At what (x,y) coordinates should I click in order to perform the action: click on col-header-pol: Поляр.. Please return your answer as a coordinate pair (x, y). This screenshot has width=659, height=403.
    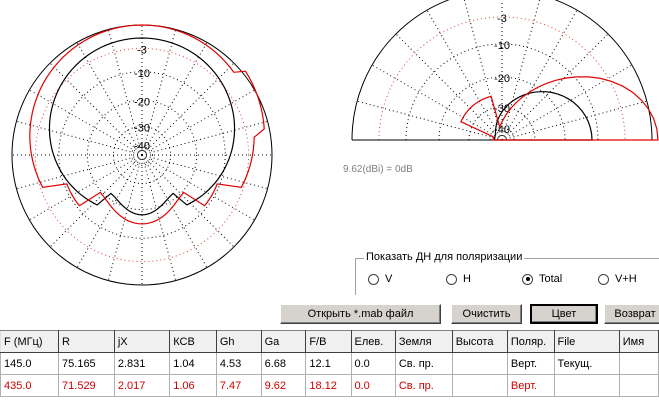
    Looking at the image, I should click on (530, 341).